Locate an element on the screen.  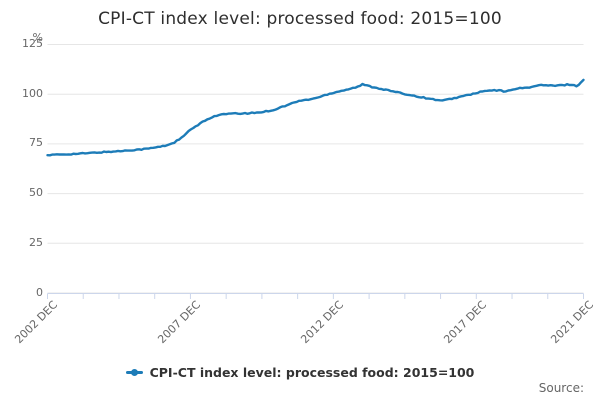
source-label: Source: is located at coordinates (561, 388).